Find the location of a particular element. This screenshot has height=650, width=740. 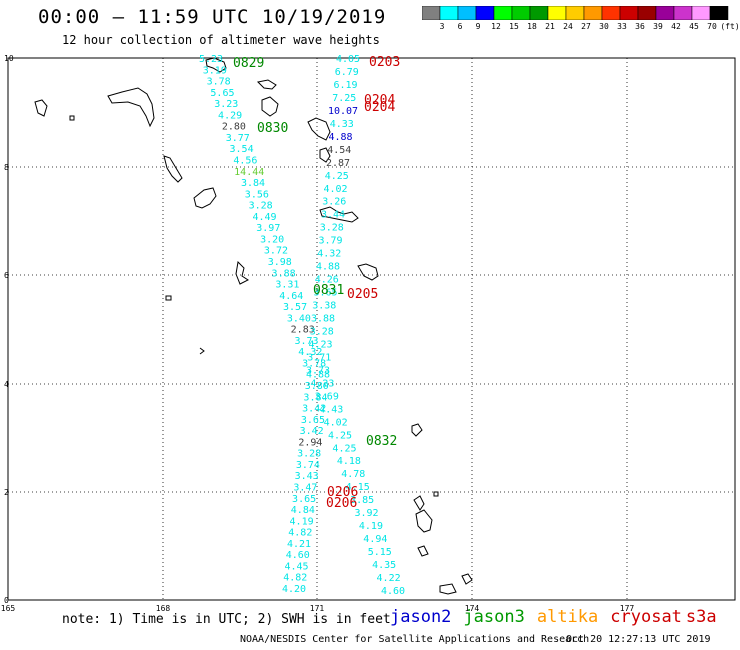

latitude-tick-label: 2 is located at coordinates (6, 492).